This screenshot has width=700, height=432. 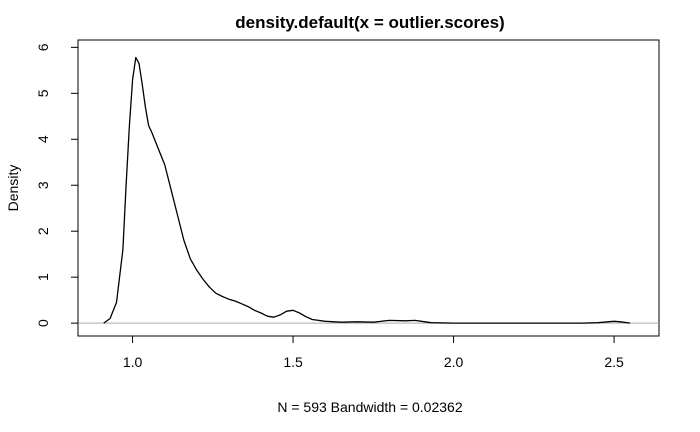 What do you see at coordinates (133, 362) in the screenshot?
I see `x-tick-label: 1.0` at bounding box center [133, 362].